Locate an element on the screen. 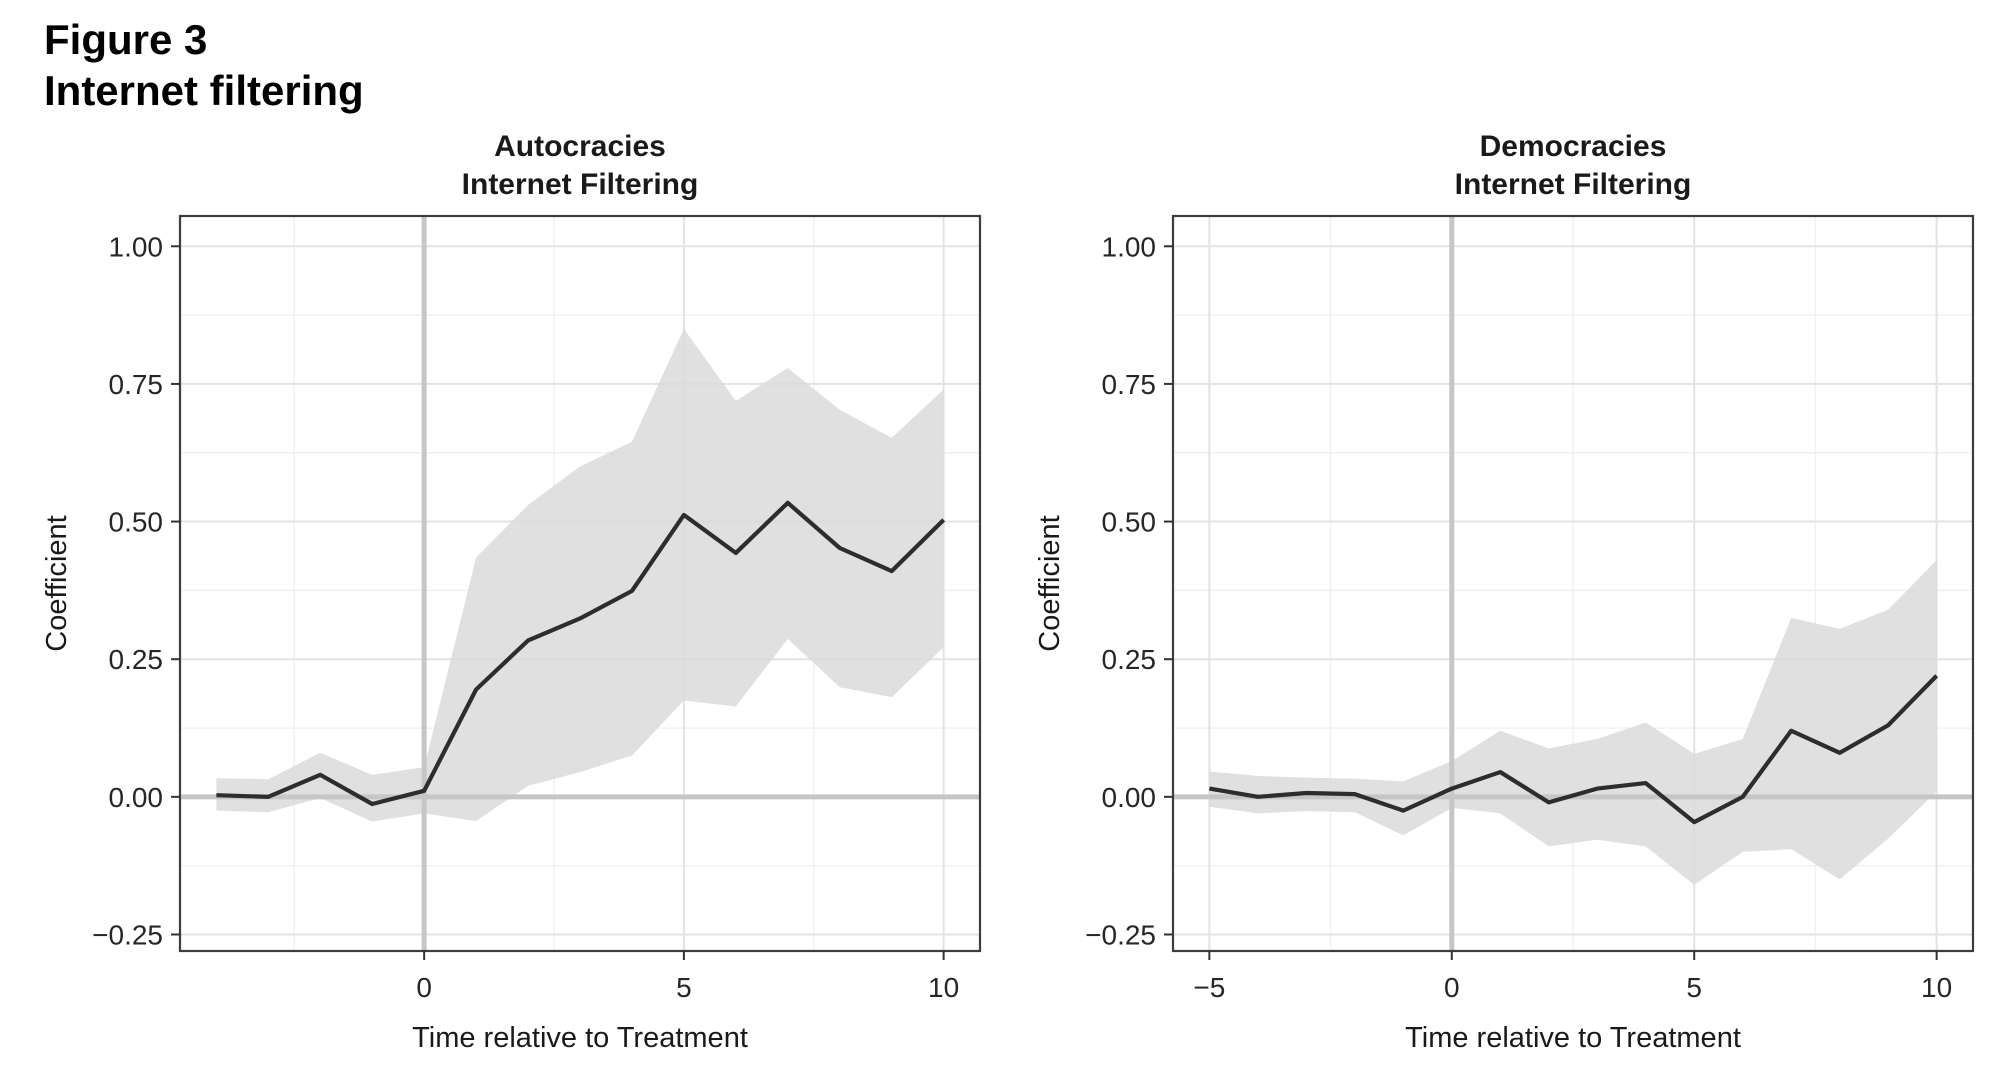 The image size is (2016, 1070). panel-title: Autocracies is located at coordinates (580, 146).